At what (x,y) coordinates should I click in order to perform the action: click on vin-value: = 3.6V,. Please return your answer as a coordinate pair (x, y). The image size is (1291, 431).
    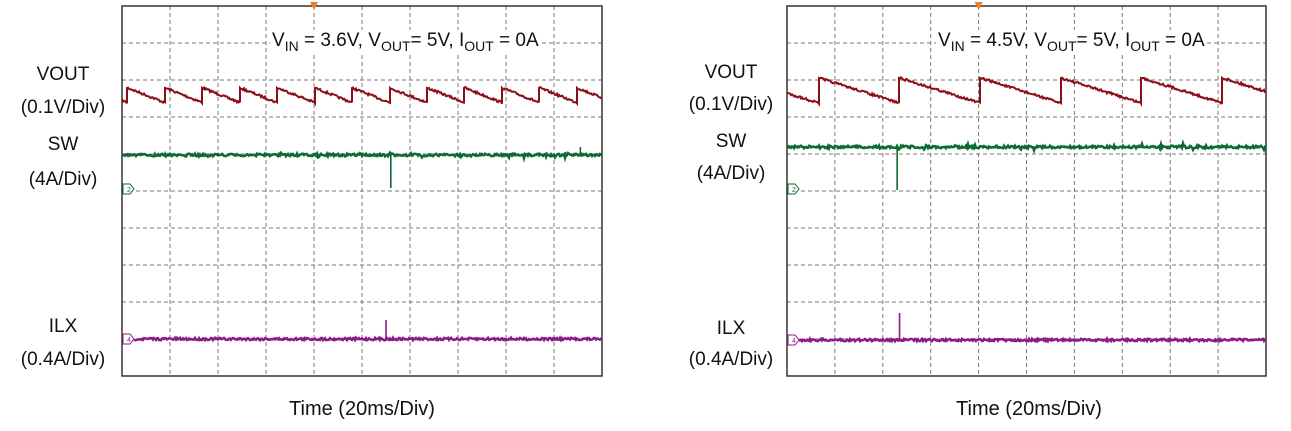
    Looking at the image, I should click on (333, 40).